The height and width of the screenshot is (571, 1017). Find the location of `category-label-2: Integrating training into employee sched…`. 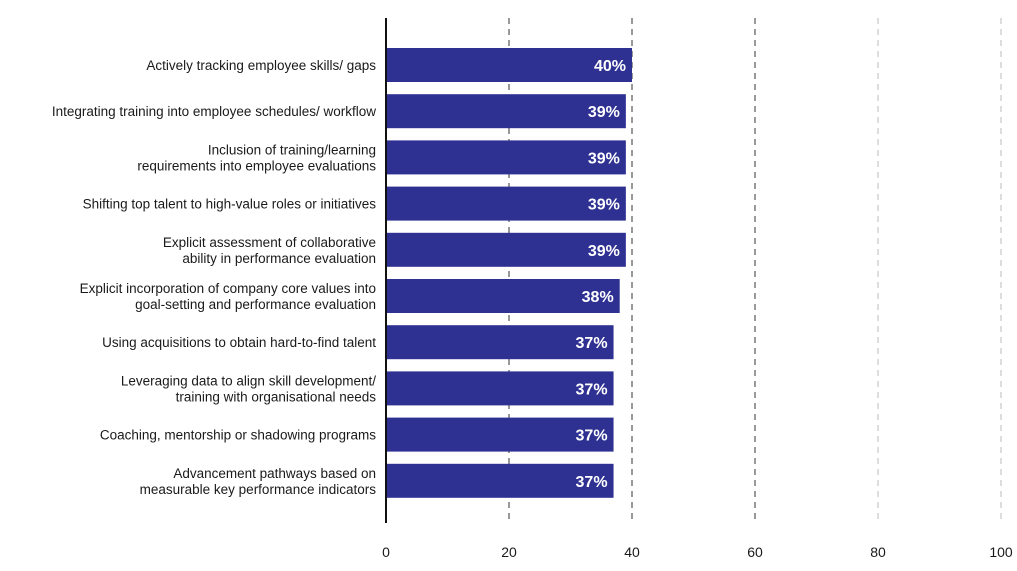

category-label-2: Integrating training into employee sched… is located at coordinates (214, 111).